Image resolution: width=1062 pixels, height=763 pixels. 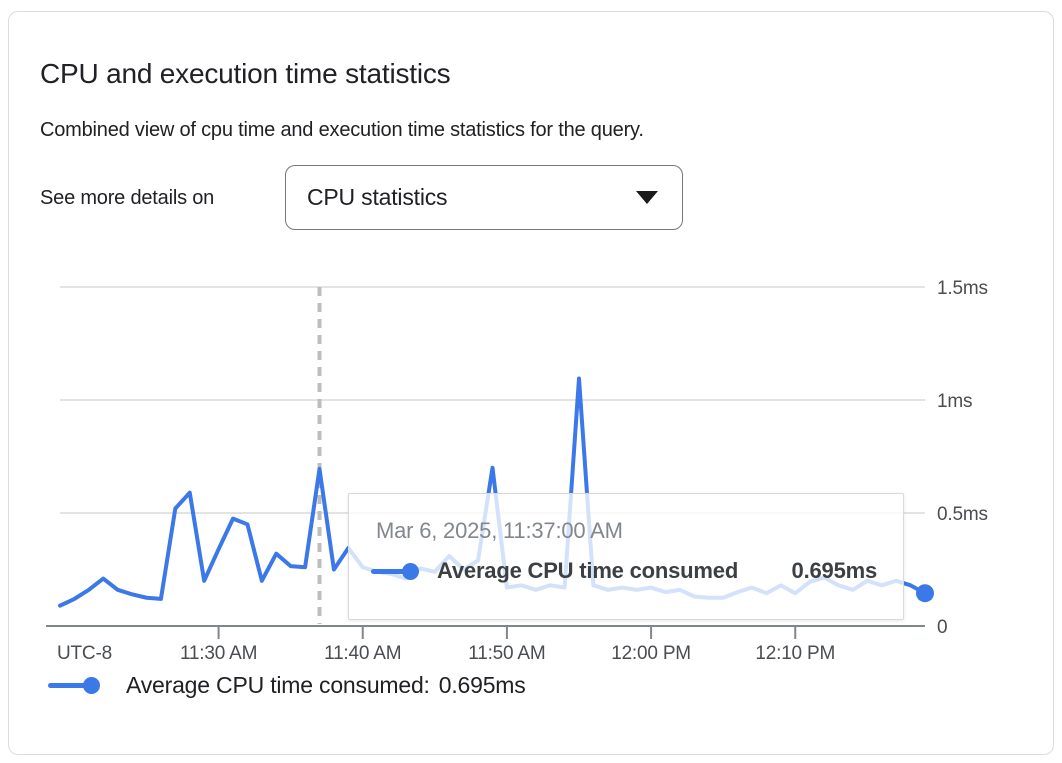 I want to click on timezone-label: UTC-8, so click(x=84, y=653).